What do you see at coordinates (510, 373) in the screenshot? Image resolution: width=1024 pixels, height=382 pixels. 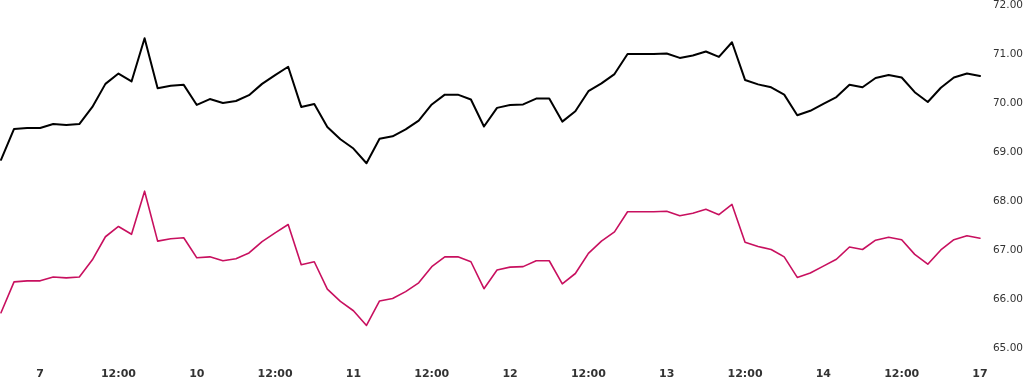 I see `x-tick-label: 12` at bounding box center [510, 373].